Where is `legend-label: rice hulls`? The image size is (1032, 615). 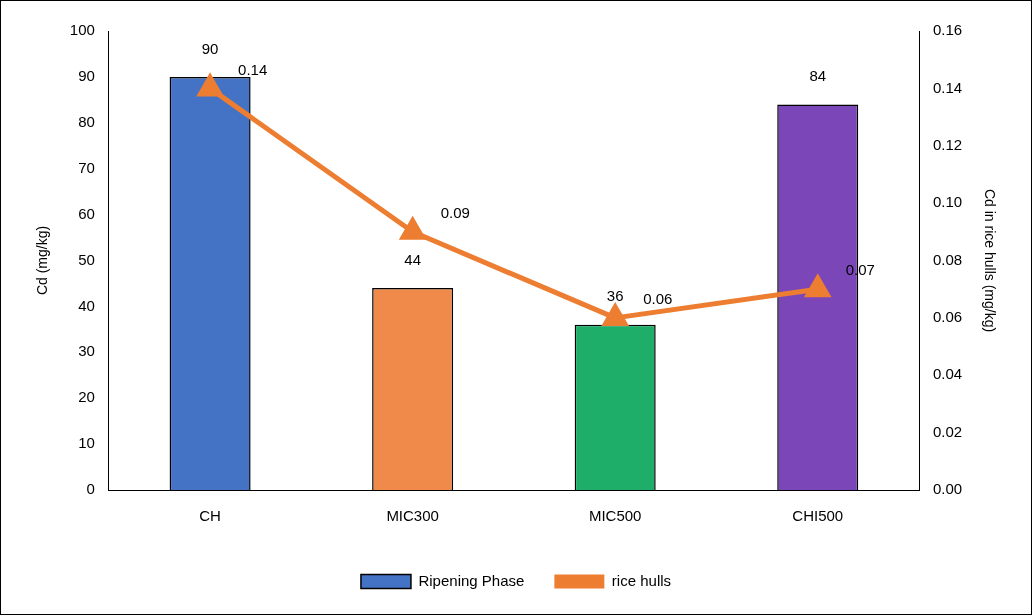 legend-label: rice hulls is located at coordinates (641, 580).